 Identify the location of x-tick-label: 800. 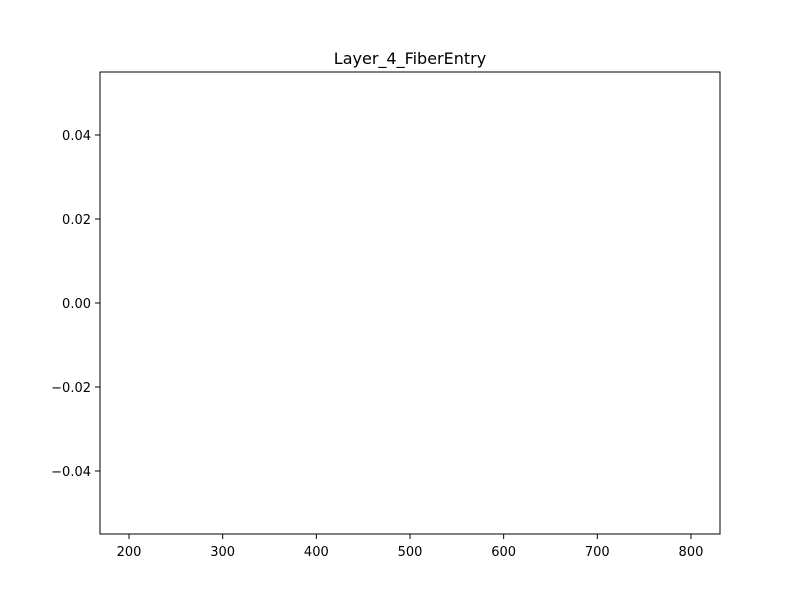
(691, 552).